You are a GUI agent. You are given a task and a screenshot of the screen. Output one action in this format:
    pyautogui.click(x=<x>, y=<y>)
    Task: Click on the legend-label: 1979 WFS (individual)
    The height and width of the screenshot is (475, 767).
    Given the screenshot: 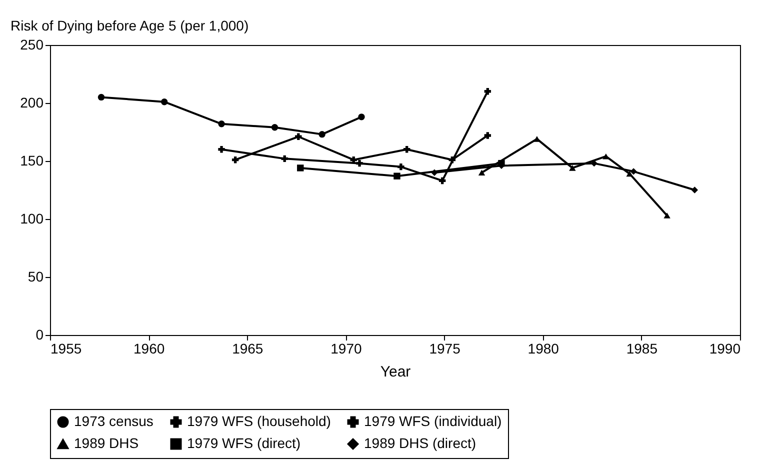 What is the action you would take?
    pyautogui.click(x=433, y=421)
    